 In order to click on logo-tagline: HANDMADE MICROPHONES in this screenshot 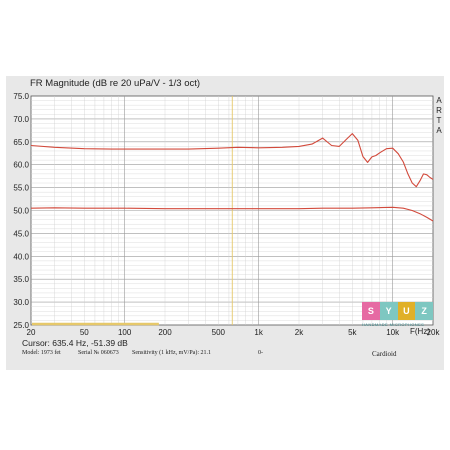, I will do `click(393, 324)`.